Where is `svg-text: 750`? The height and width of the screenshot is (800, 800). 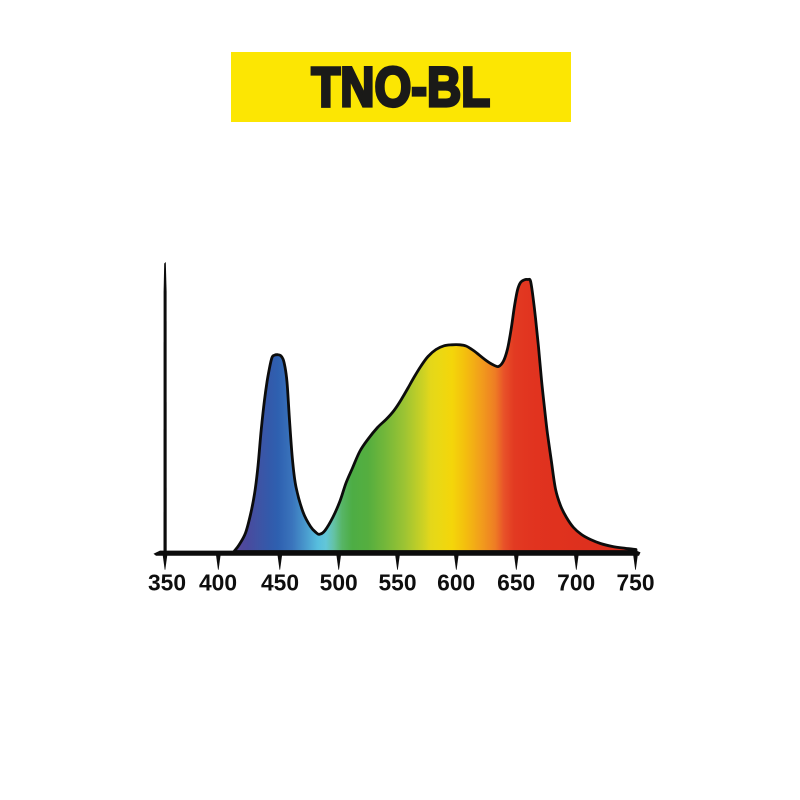
svg-text: 750 is located at coordinates (635, 583).